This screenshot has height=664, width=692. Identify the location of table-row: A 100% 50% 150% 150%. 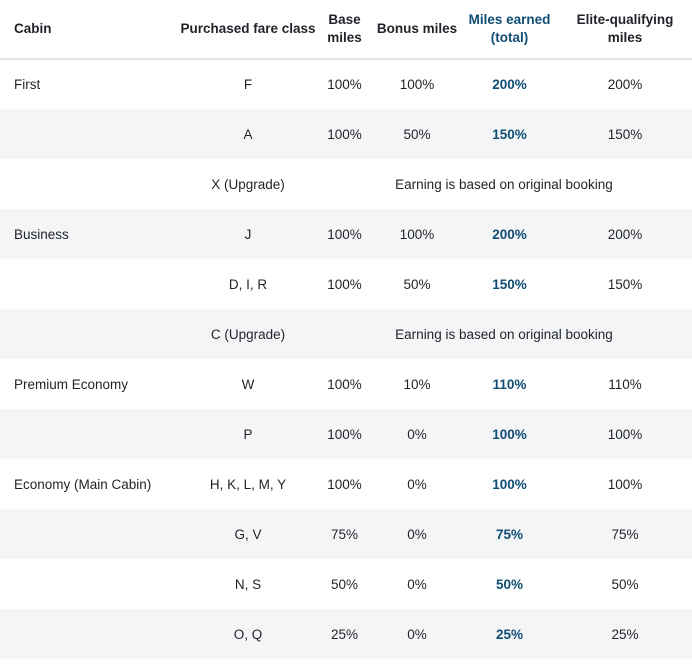
(346, 134).